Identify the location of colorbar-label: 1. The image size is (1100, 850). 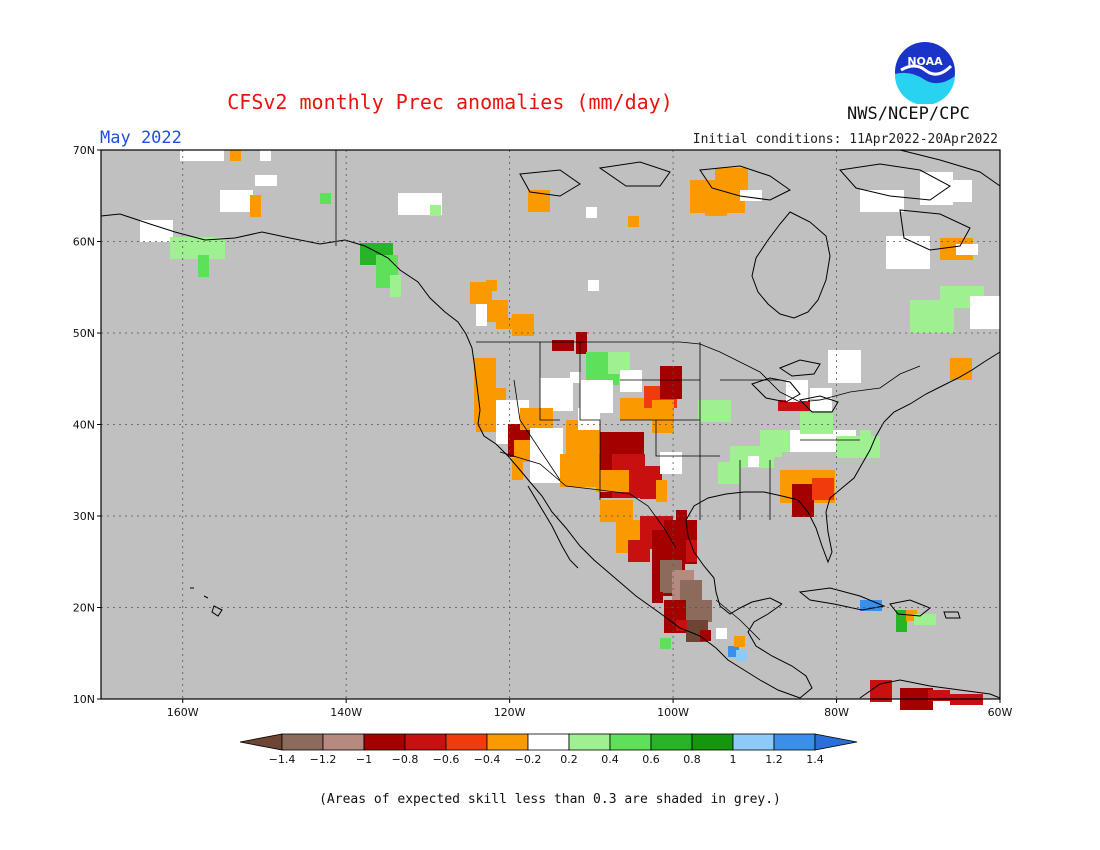
(733, 759).